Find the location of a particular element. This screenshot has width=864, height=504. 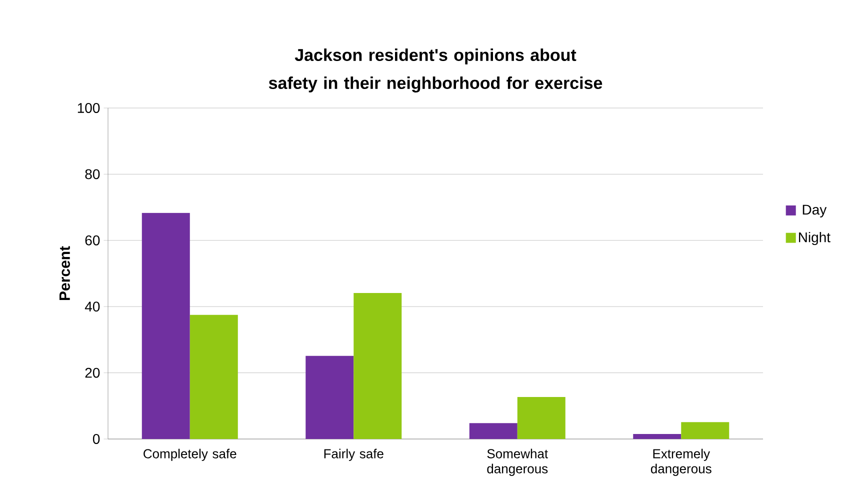

x-tick-label: Completely safe is located at coordinates (190, 454).